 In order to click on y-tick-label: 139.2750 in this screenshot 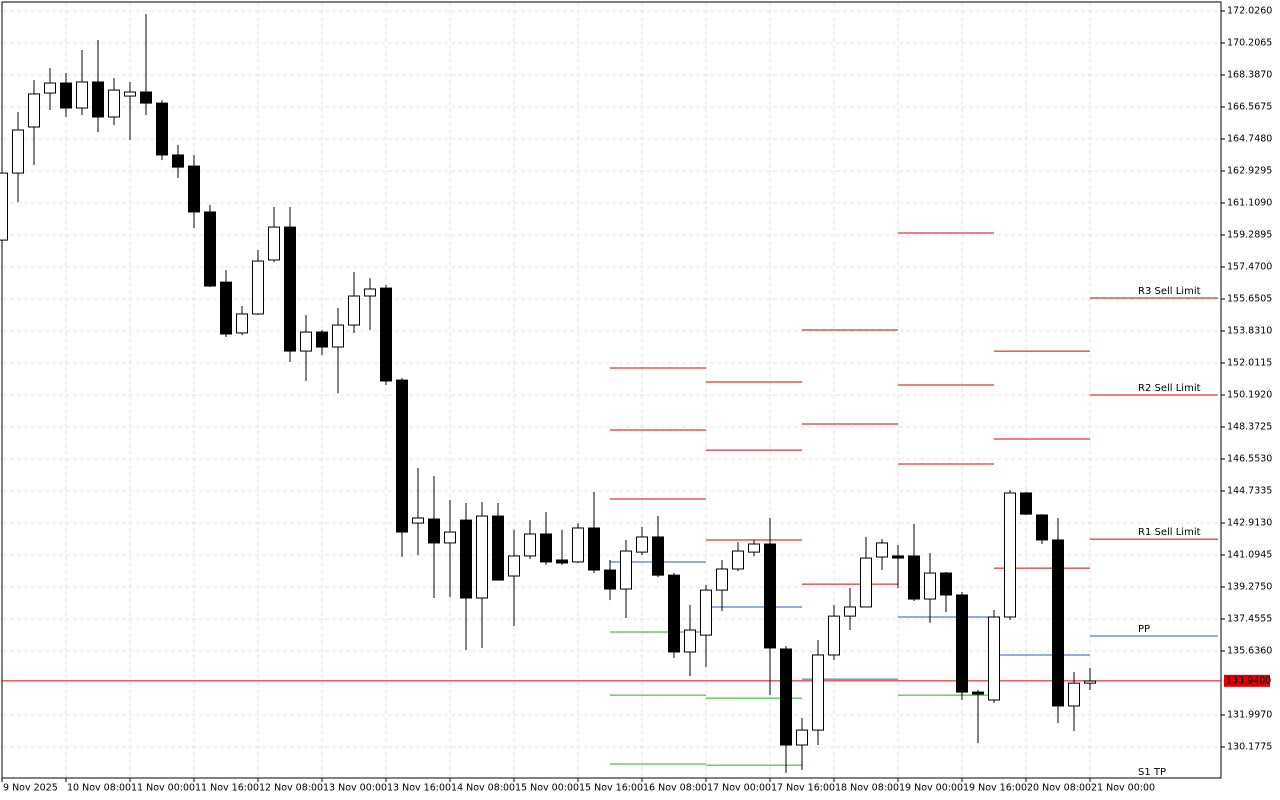, I will do `click(1249, 587)`.